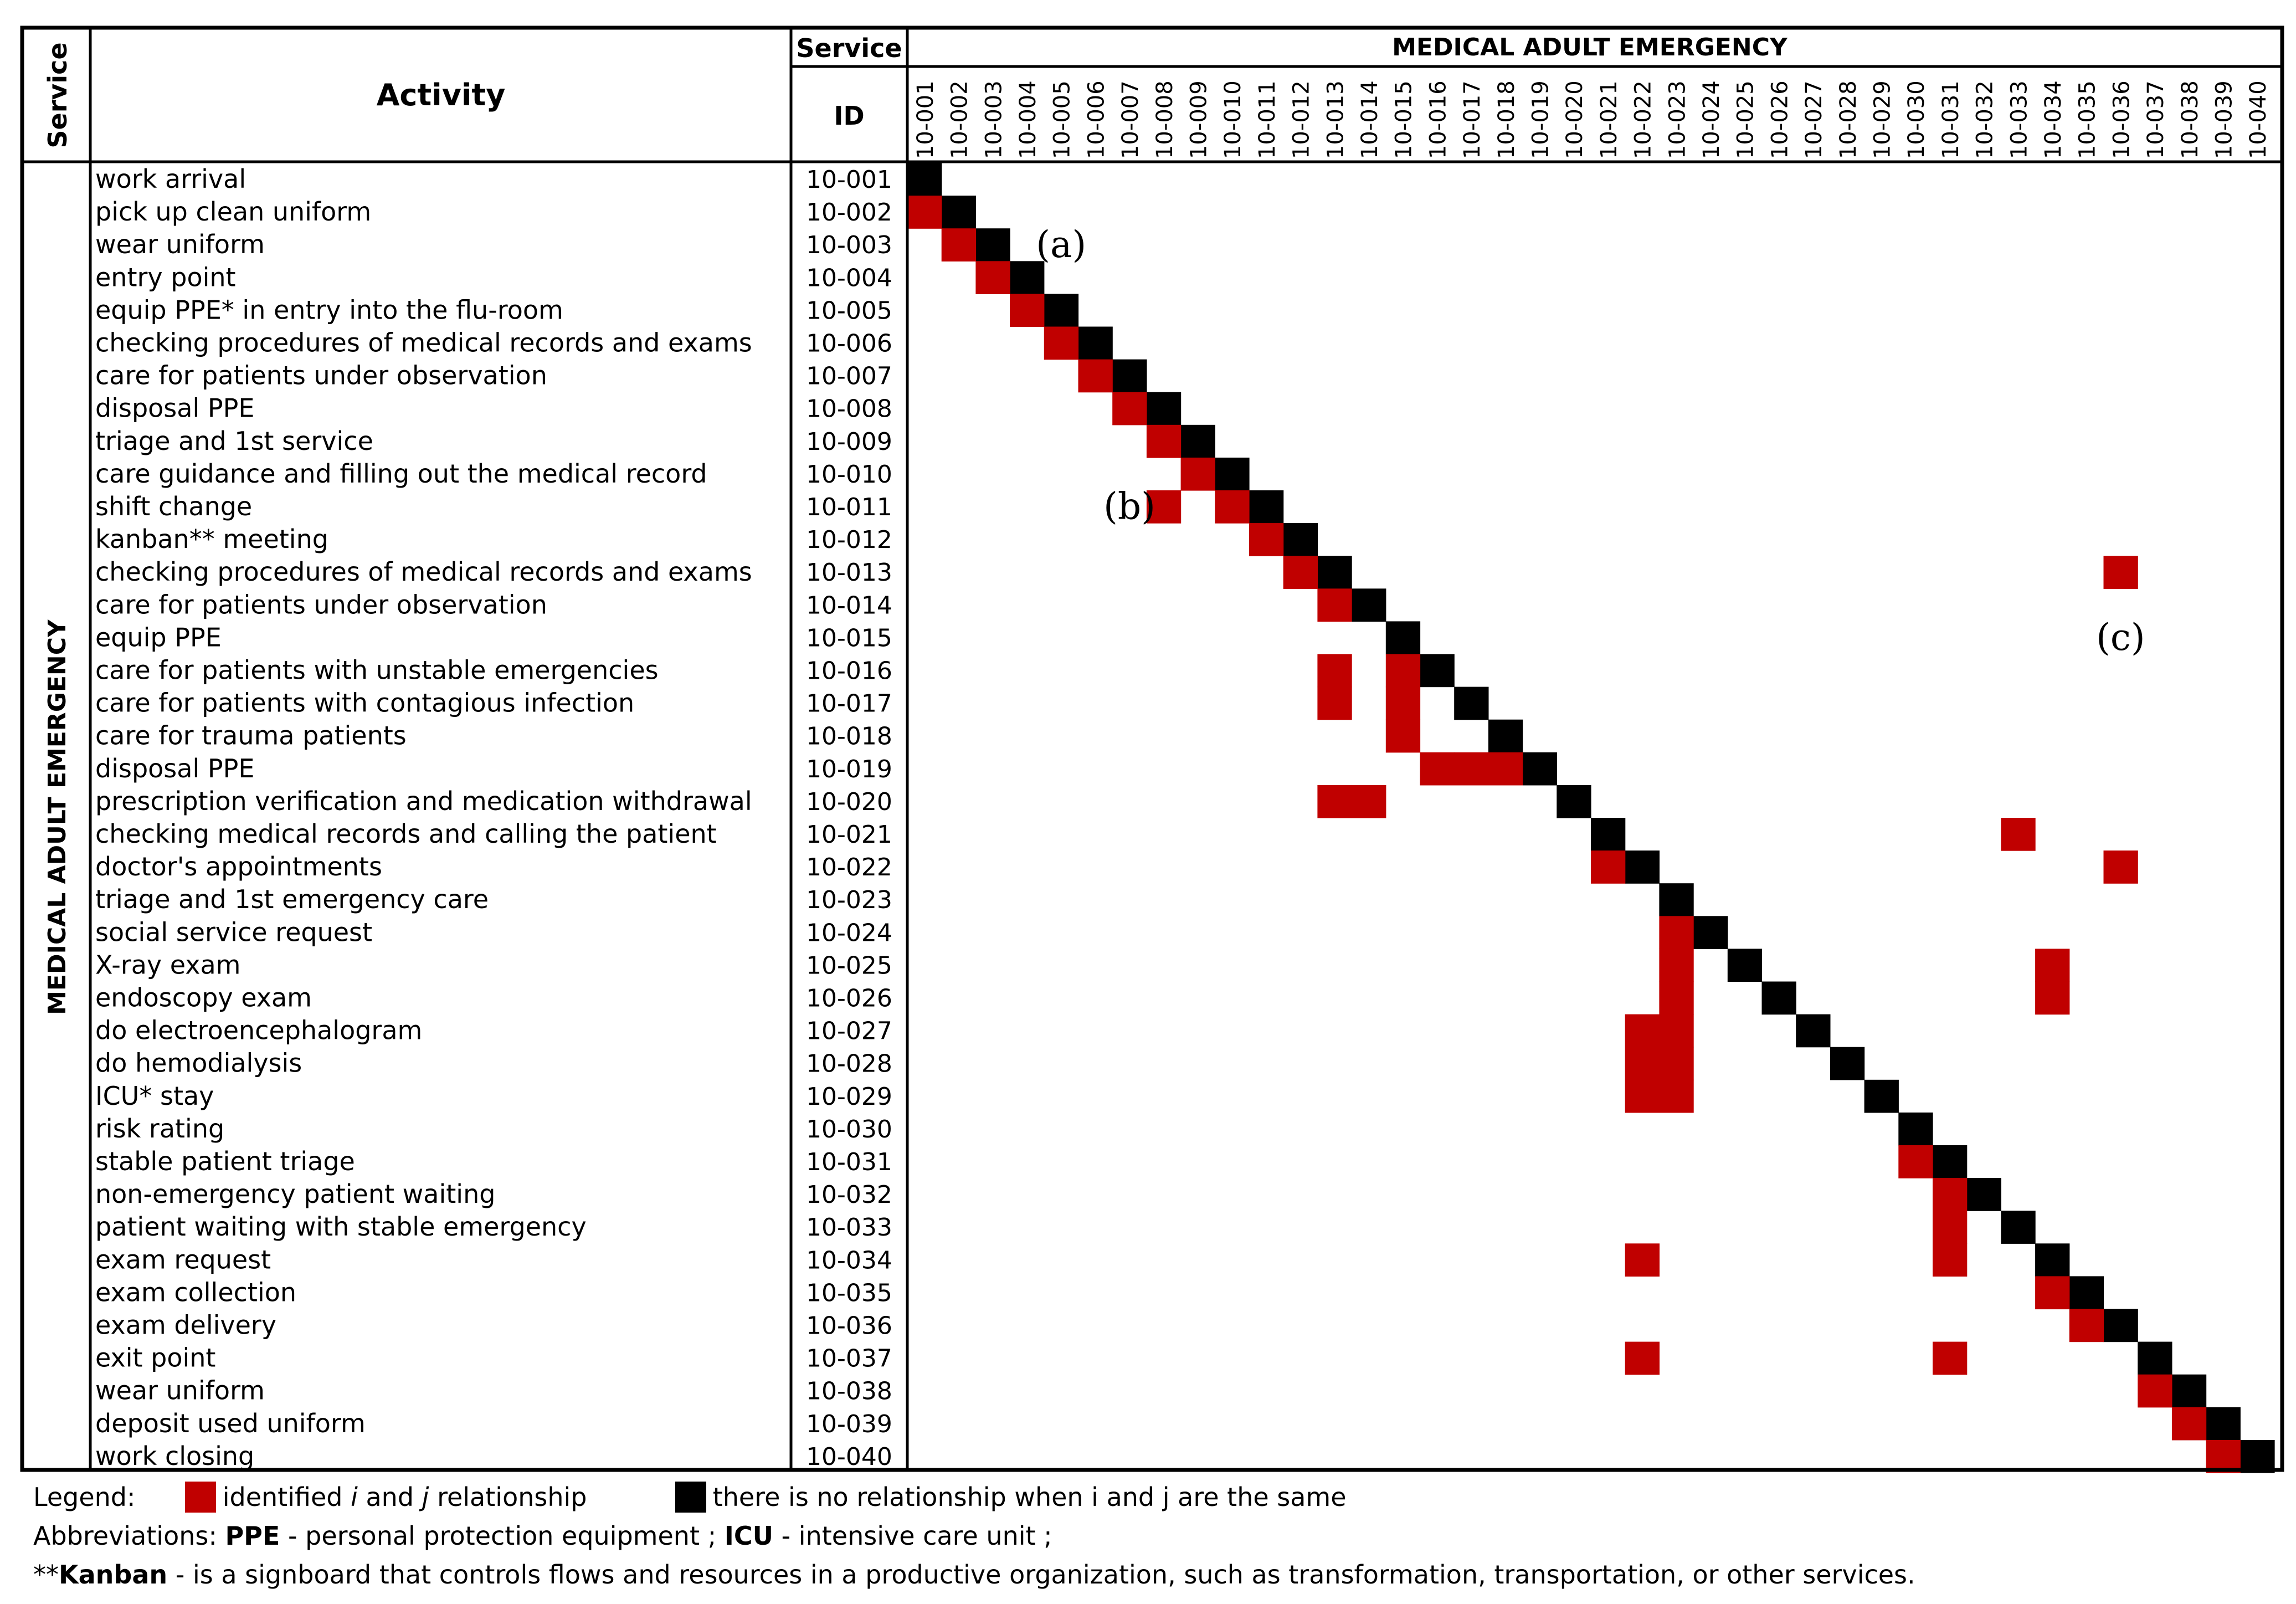 The width and height of the screenshot is (2296, 1604). What do you see at coordinates (198, 1063) in the screenshot?
I see `activity-label: do hemodialysis` at bounding box center [198, 1063].